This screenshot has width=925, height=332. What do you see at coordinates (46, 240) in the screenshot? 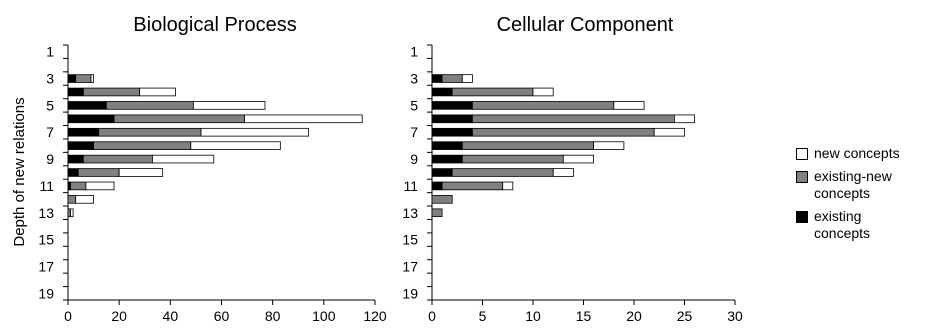
I see `bp-y-tick-label: 15` at bounding box center [46, 240].